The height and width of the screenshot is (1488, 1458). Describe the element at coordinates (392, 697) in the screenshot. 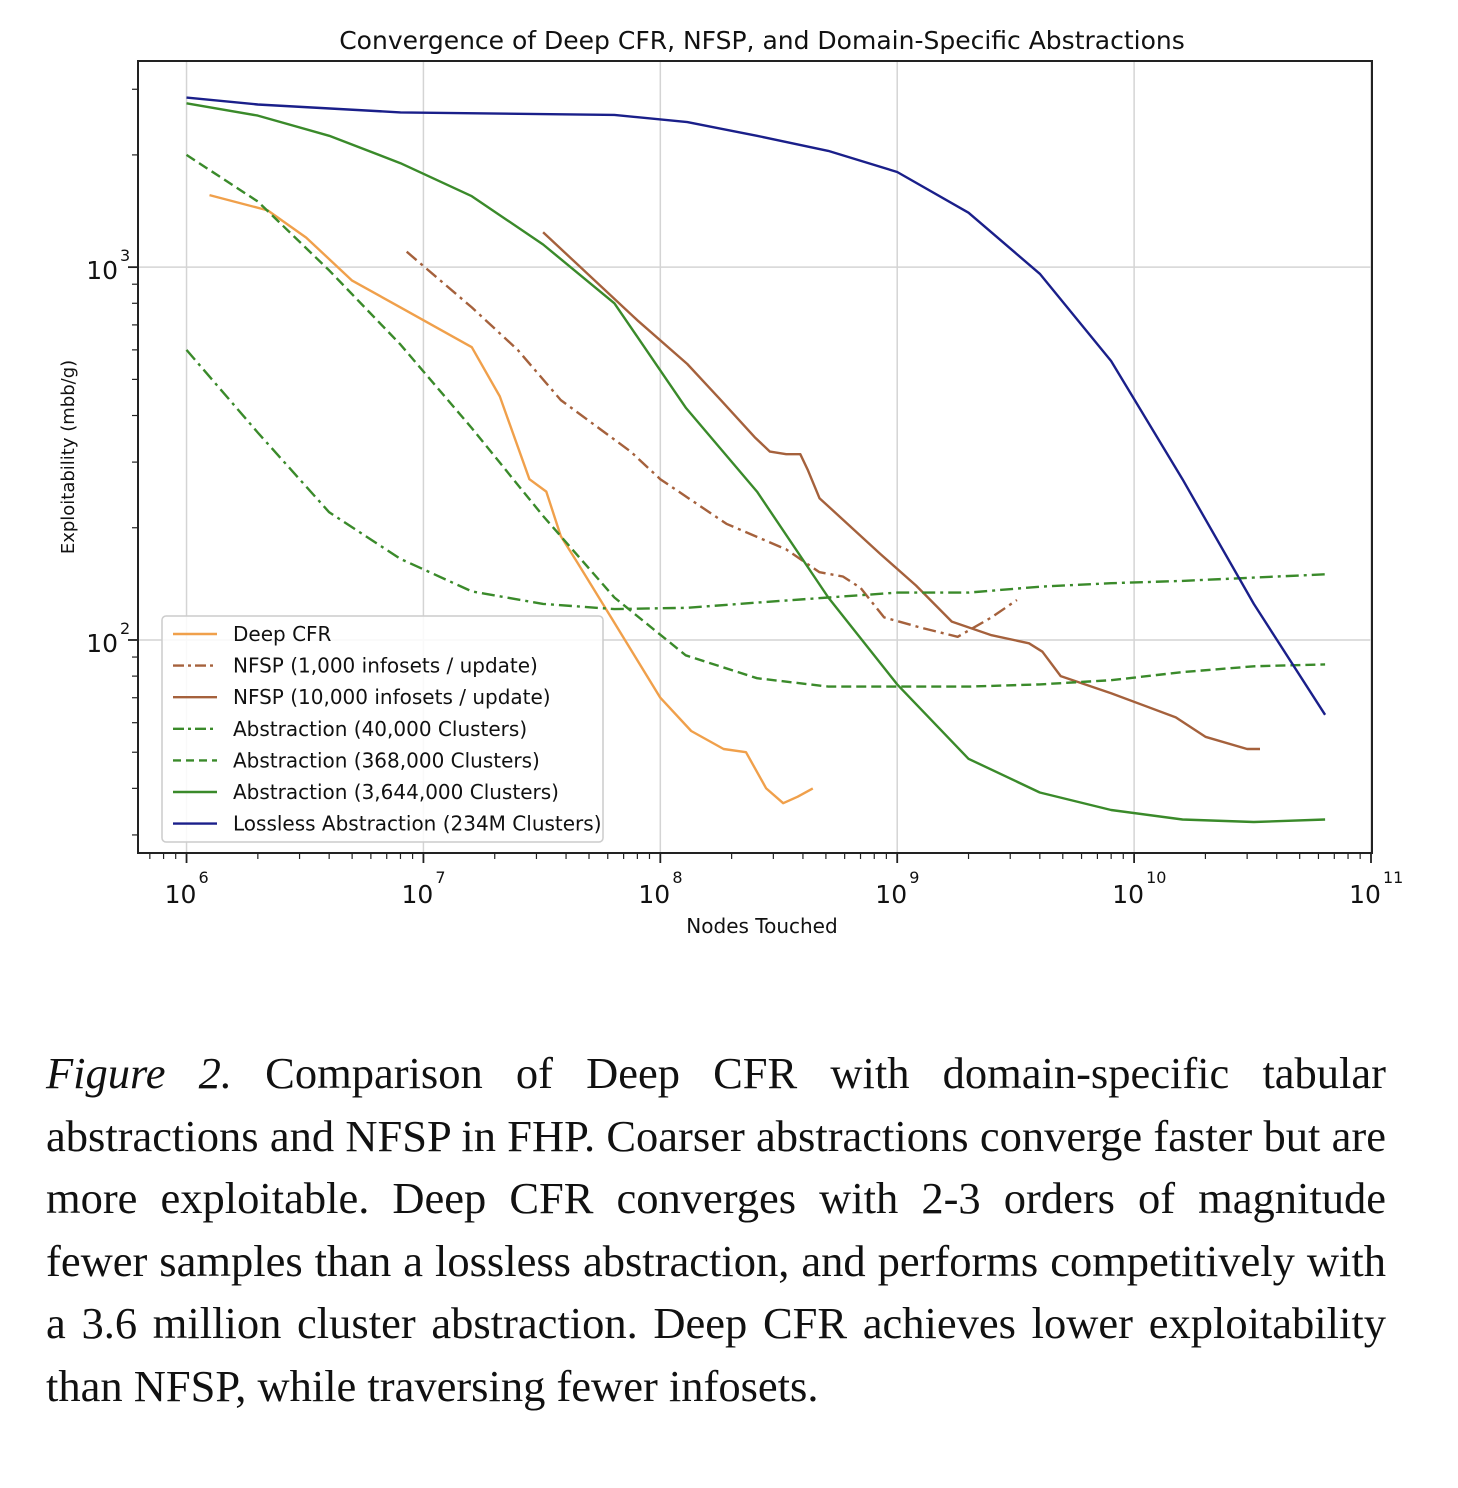

I see `legend-label: NFSP (10,000 infosets / update)` at that location.